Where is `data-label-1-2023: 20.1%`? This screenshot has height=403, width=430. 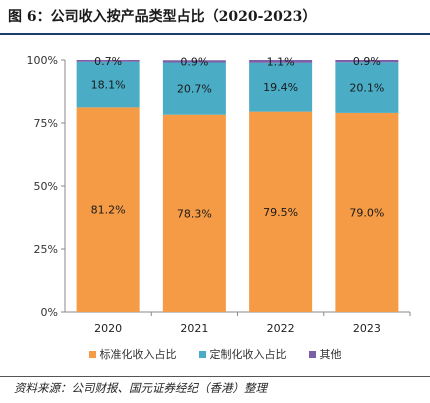
data-label-1-2023: 20.1% is located at coordinates (366, 88).